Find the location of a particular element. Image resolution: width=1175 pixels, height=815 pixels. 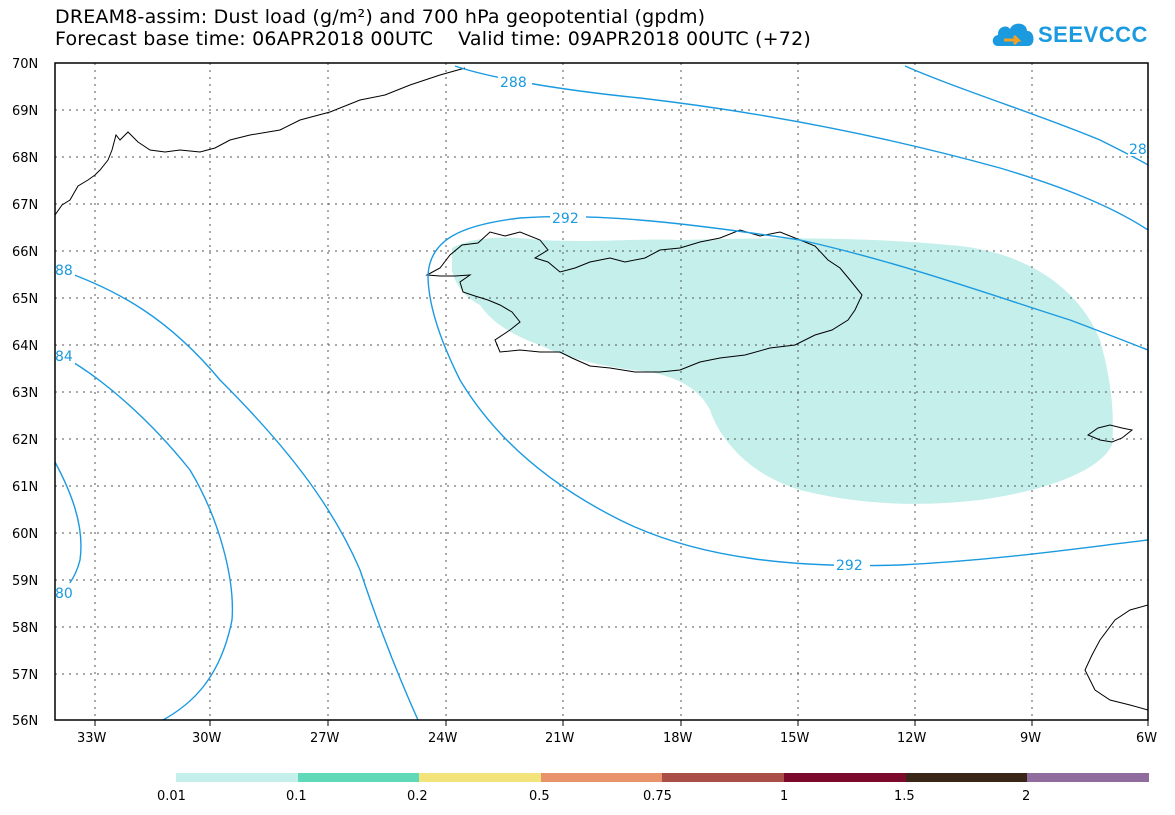

colorbar-label: 0.75 is located at coordinates (657, 796).